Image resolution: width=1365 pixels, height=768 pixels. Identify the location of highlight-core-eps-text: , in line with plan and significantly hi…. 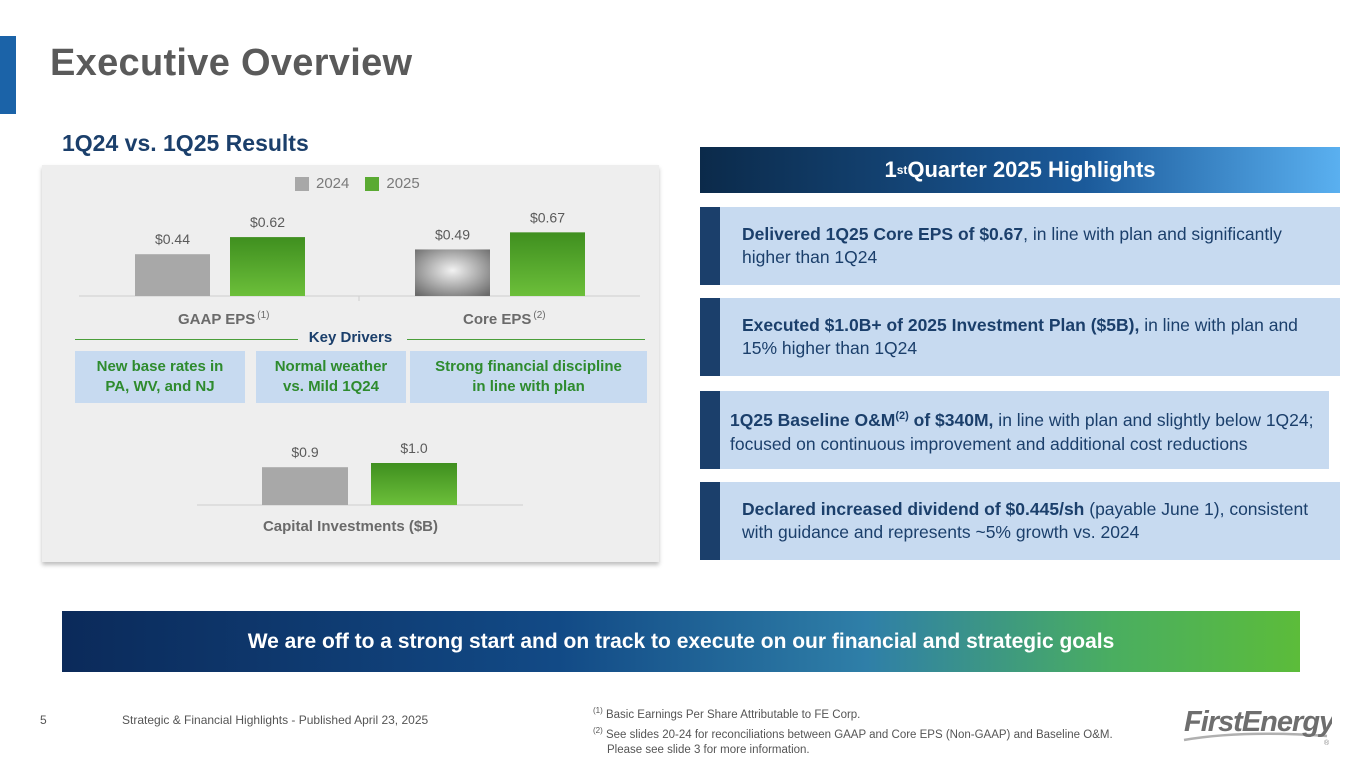
(1012, 245).